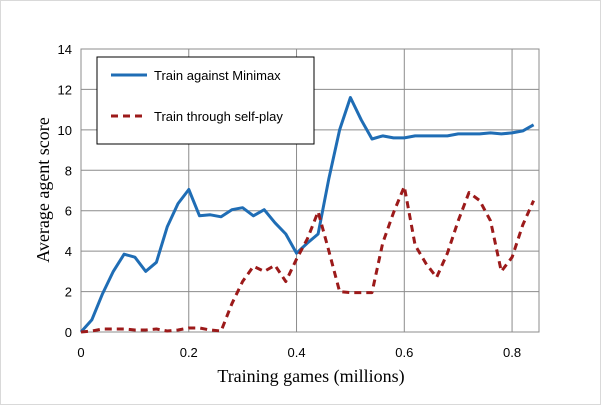 This screenshot has width=601, height=406. I want to click on y-axis-title: Average agent score, so click(43, 190).